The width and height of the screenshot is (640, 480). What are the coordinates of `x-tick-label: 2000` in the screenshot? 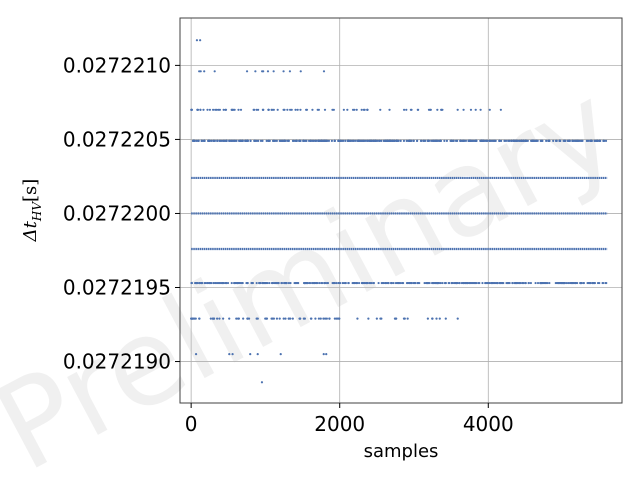 It's located at (339, 424).